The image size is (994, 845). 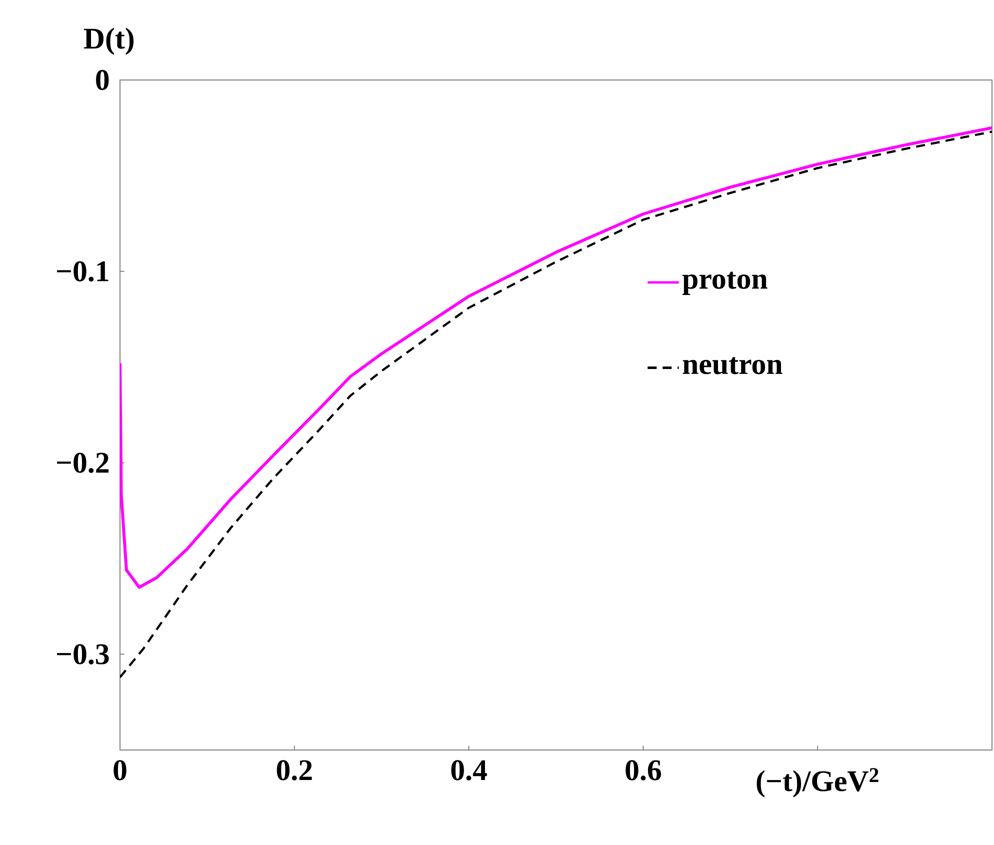 I want to click on y-axis-title: D(t), so click(x=109, y=41).